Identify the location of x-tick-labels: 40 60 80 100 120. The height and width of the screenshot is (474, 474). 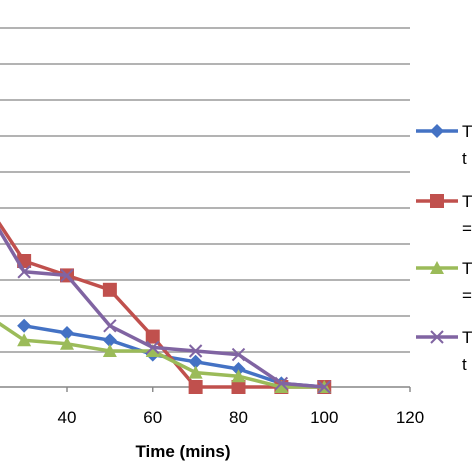
(241, 417).